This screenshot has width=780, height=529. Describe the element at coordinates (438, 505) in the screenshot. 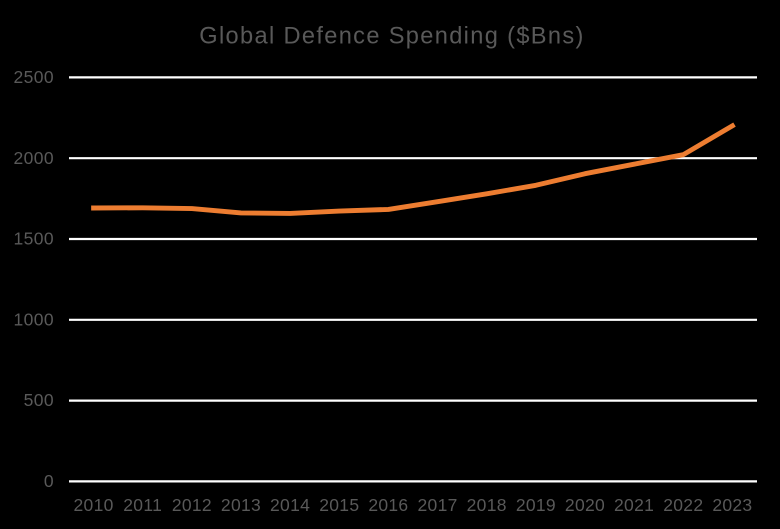

I see `svg-text: 2017` at that location.